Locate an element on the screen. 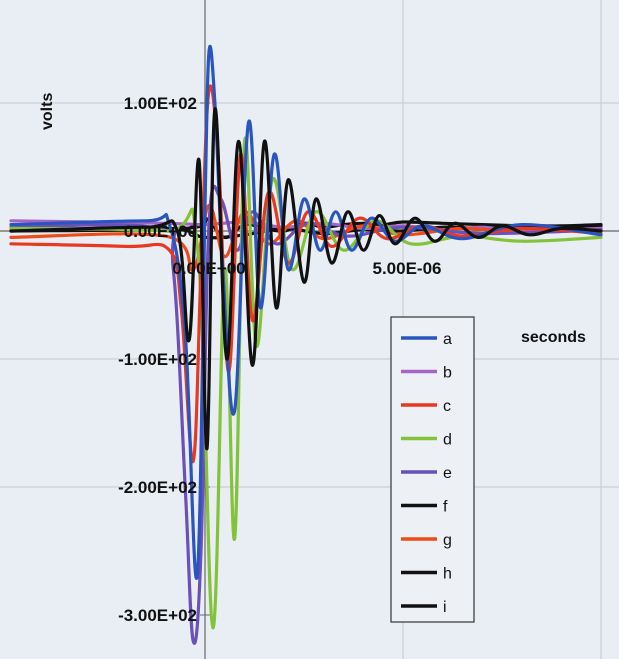 The width and height of the screenshot is (619, 659). x-tick-label: 5.00E-06 is located at coordinates (407, 268).